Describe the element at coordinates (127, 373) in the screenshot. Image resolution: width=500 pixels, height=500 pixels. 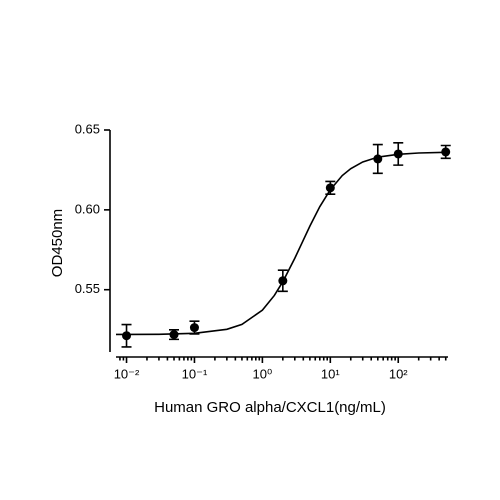
I see `x-tick-label: 10⁻²` at that location.